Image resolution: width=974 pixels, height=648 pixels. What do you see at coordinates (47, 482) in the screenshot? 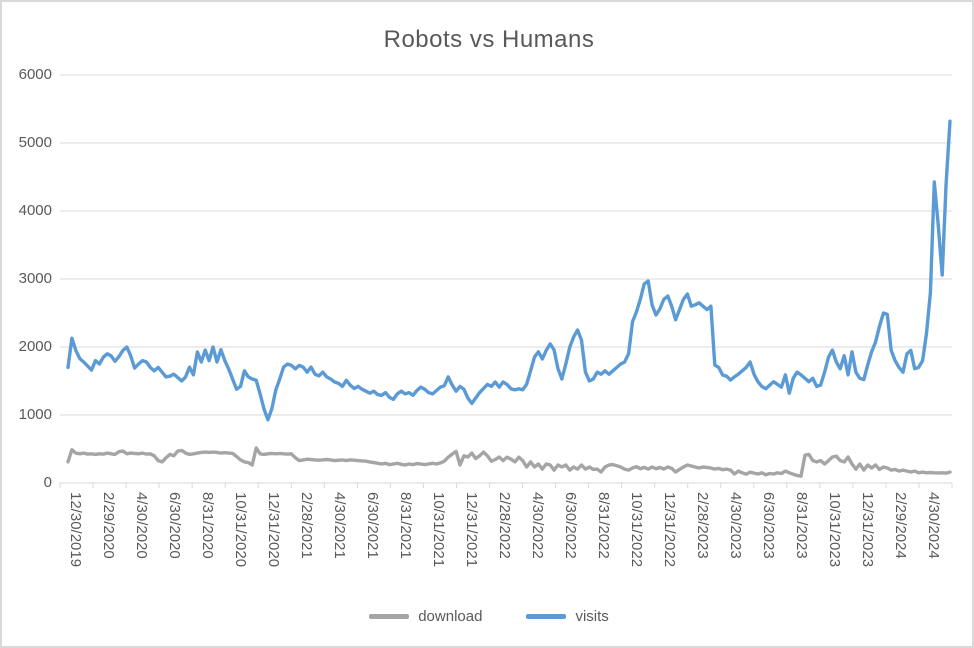
I see `y-axis-label: 0` at bounding box center [47, 482].